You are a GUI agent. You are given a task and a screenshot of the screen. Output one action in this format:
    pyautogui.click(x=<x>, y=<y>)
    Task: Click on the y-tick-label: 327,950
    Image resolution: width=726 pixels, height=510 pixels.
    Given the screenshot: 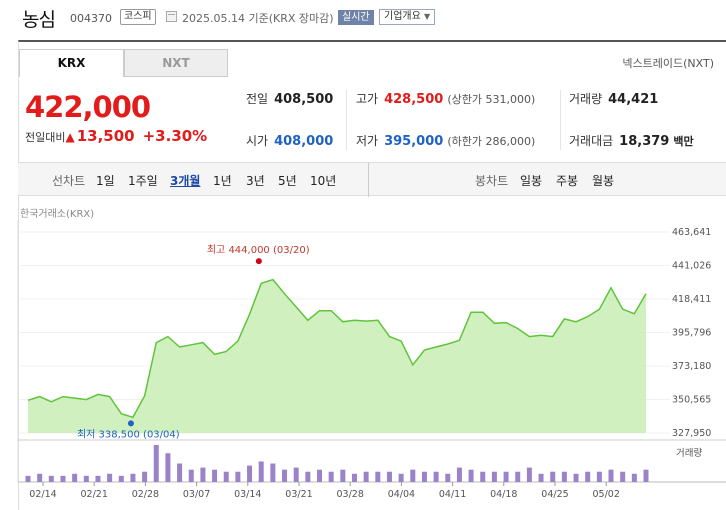 What is the action you would take?
    pyautogui.click(x=691, y=433)
    